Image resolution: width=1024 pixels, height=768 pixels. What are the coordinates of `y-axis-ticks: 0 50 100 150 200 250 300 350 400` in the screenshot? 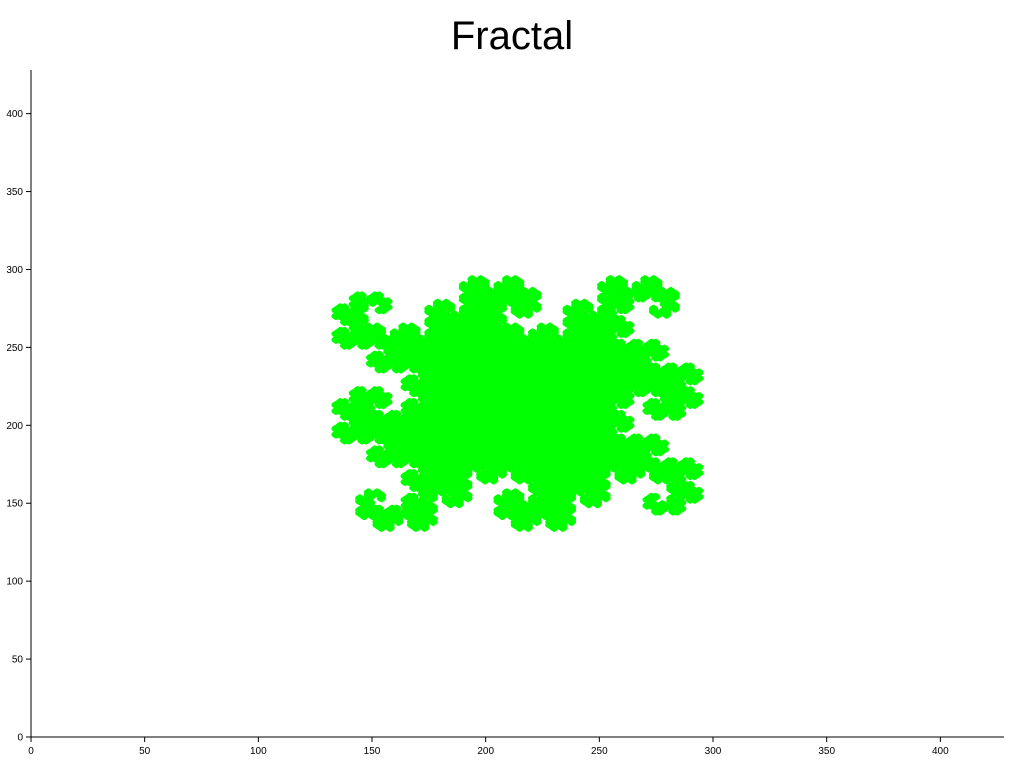 It's located at (18, 426).